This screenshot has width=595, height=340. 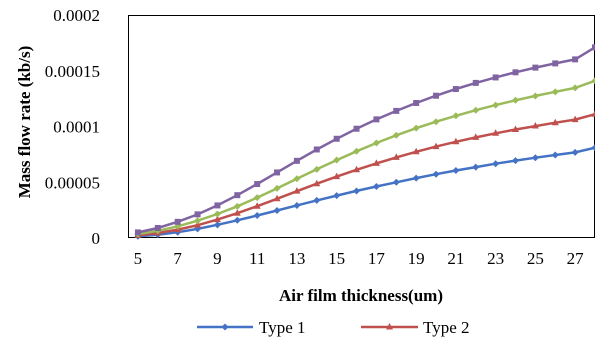 What do you see at coordinates (415, 327) in the screenshot?
I see `legend-item-type-2: Type 2` at bounding box center [415, 327].